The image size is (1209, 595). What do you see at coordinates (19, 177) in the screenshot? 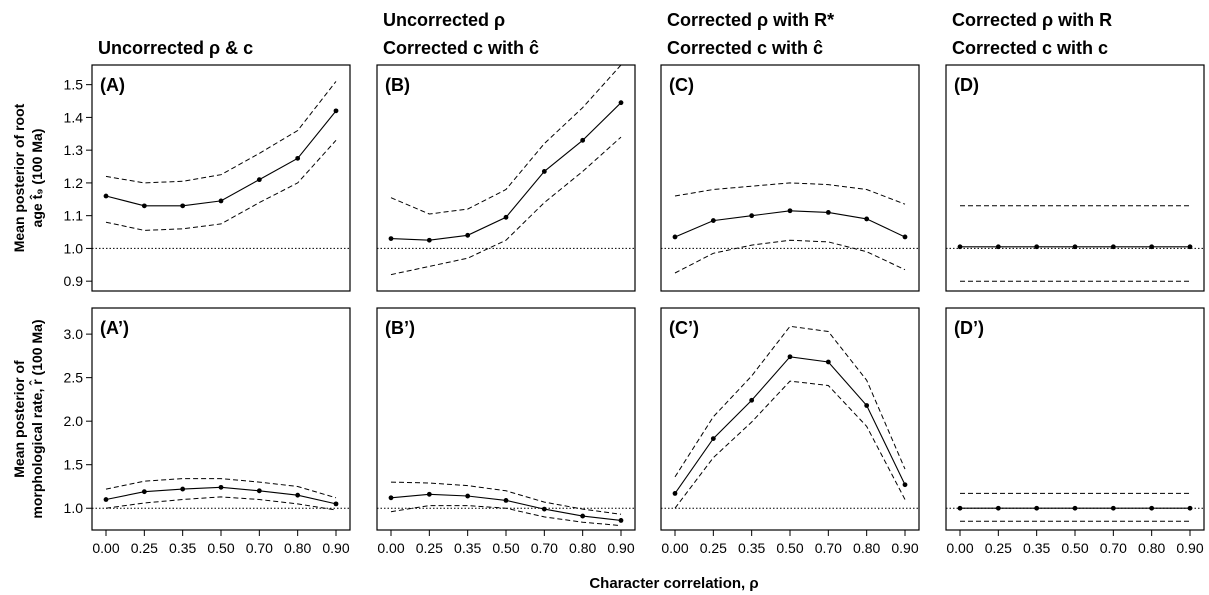
I see `y-axis-title-line: Mean posterior of root` at bounding box center [19, 177].